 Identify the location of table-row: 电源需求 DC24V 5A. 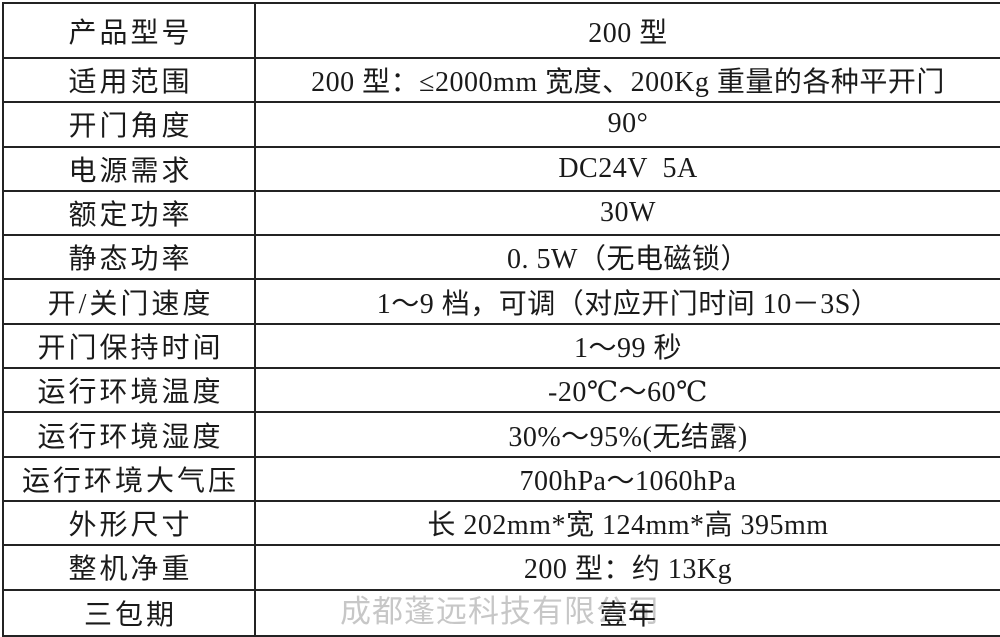
(502, 169).